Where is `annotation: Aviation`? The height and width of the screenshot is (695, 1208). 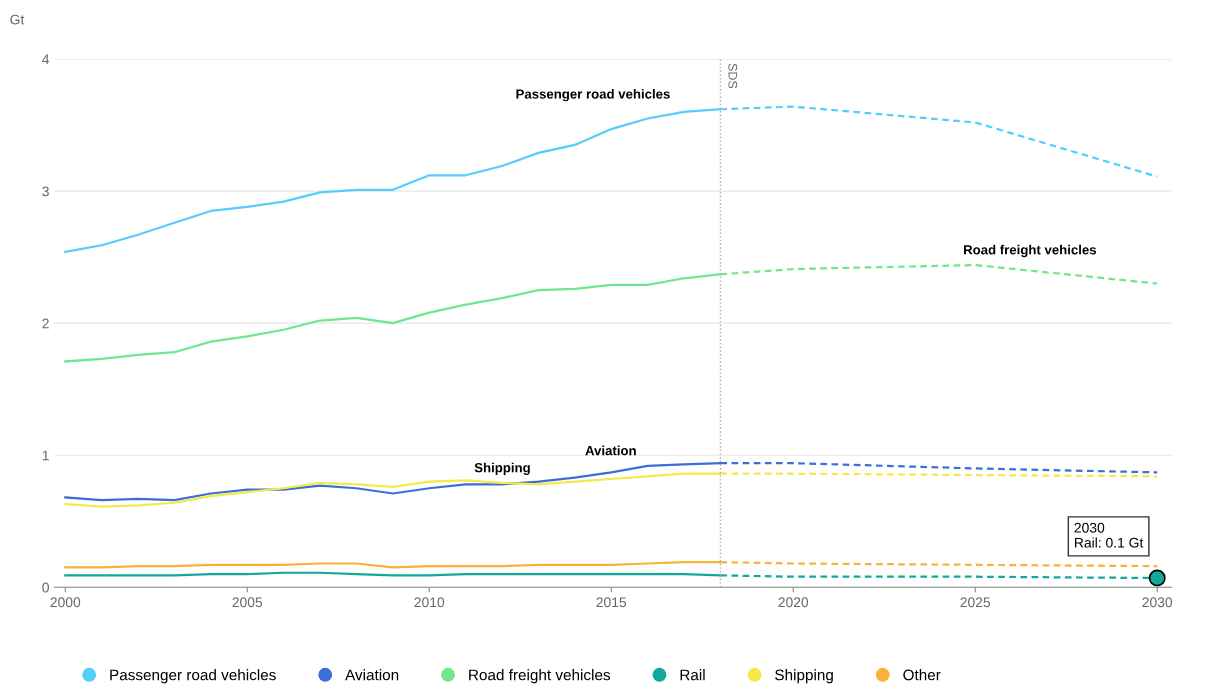
annotation: Aviation is located at coordinates (610, 450).